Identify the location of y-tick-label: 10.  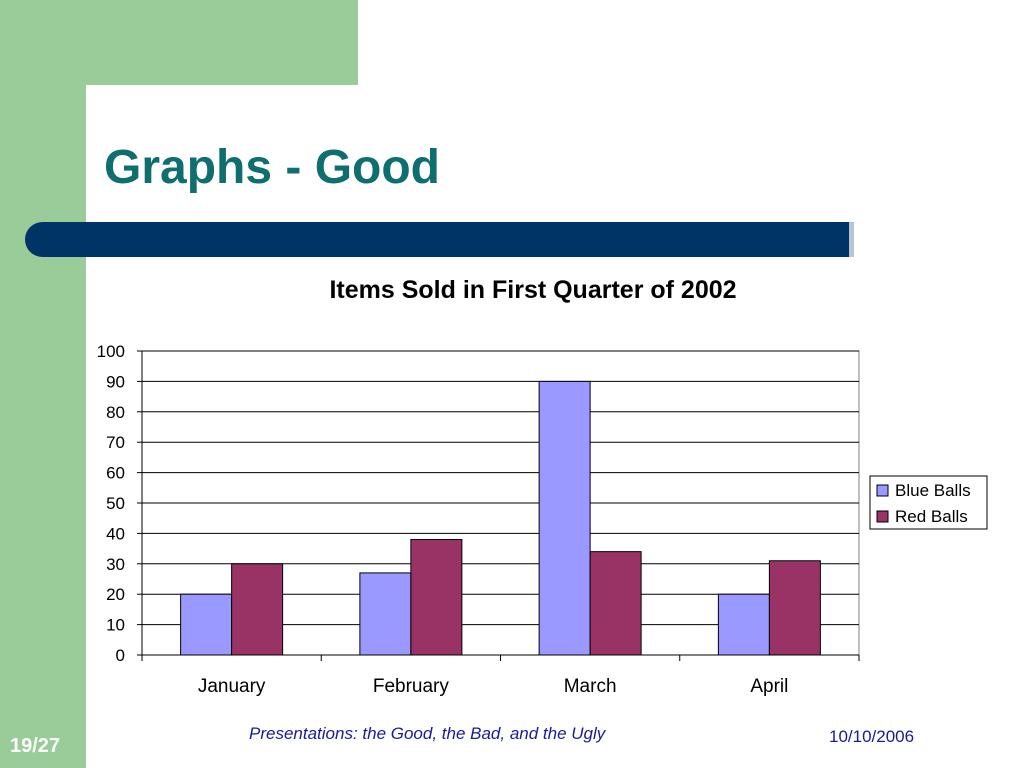
(115, 625).